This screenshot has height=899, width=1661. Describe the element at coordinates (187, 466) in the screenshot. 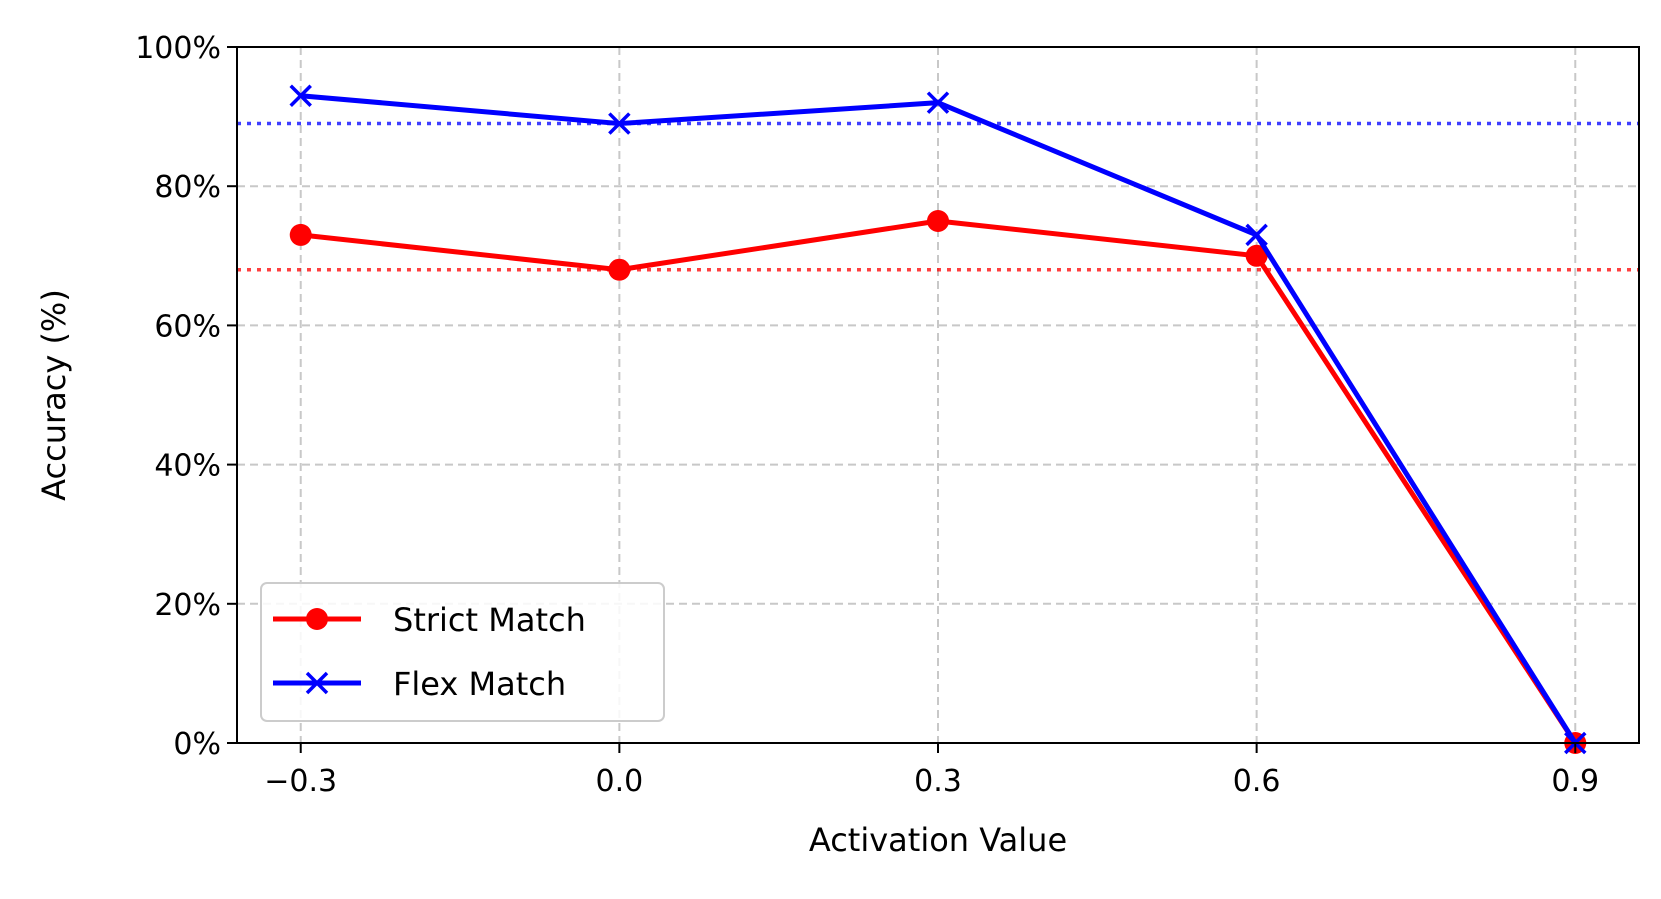

I see `y-tick-label: 40%` at that location.